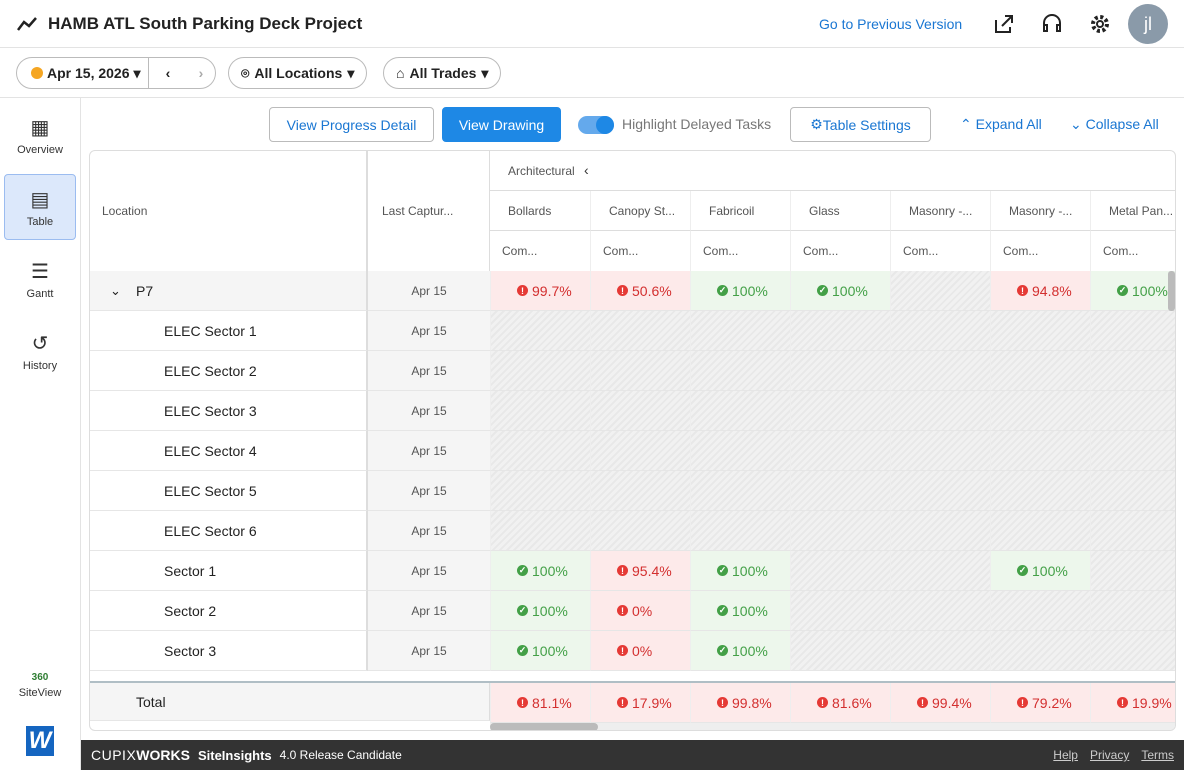 Image resolution: width=1184 pixels, height=770 pixels. I want to click on nav-item: ▦ Overview, so click(40, 135).